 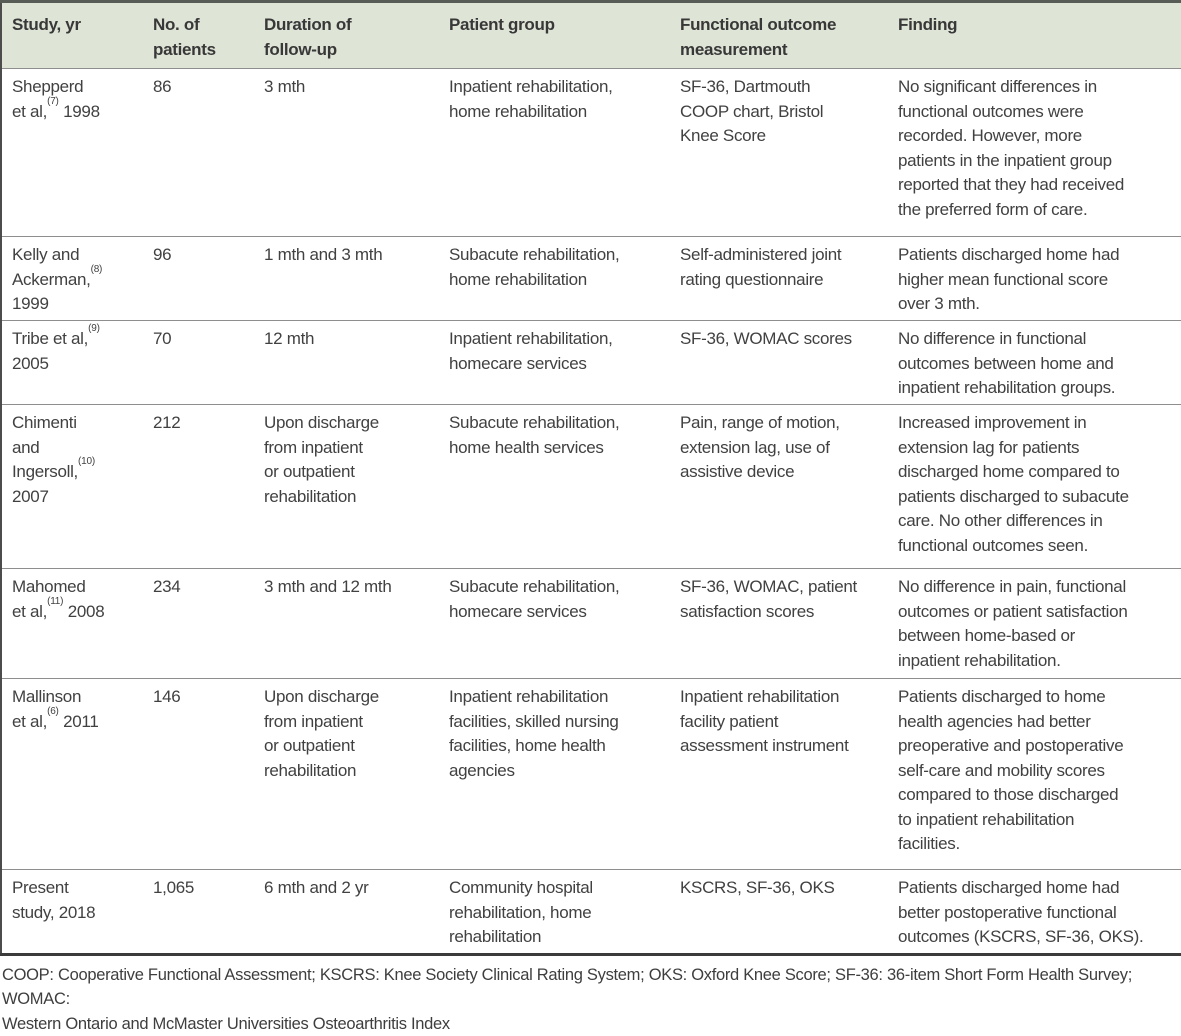 What do you see at coordinates (72, 35) in the screenshot?
I see `col-header-study-yr: Study, yr` at bounding box center [72, 35].